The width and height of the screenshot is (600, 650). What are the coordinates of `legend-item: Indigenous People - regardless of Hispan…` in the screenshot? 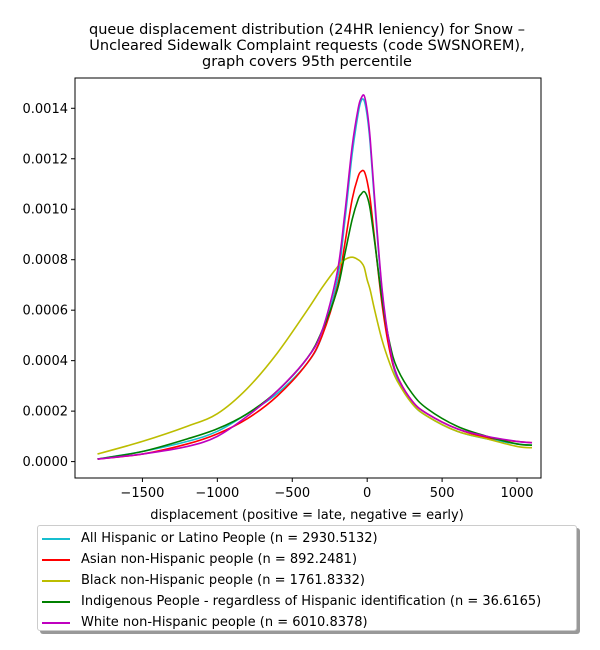 It's located at (307, 601).